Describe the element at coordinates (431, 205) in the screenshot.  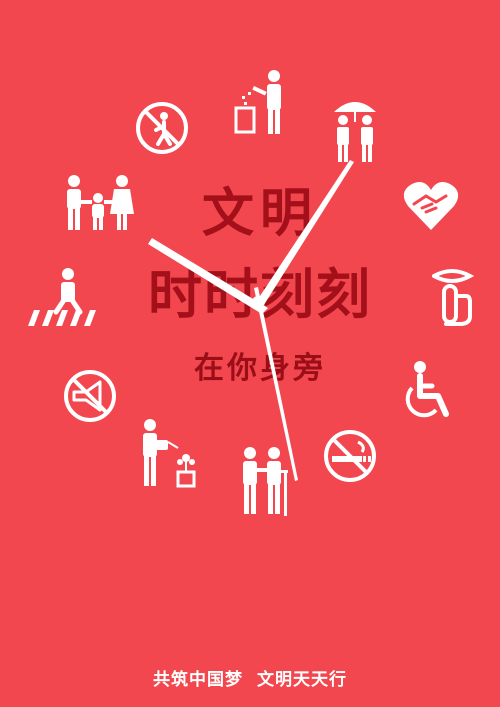
I see `handshake-heart-icon` at that location.